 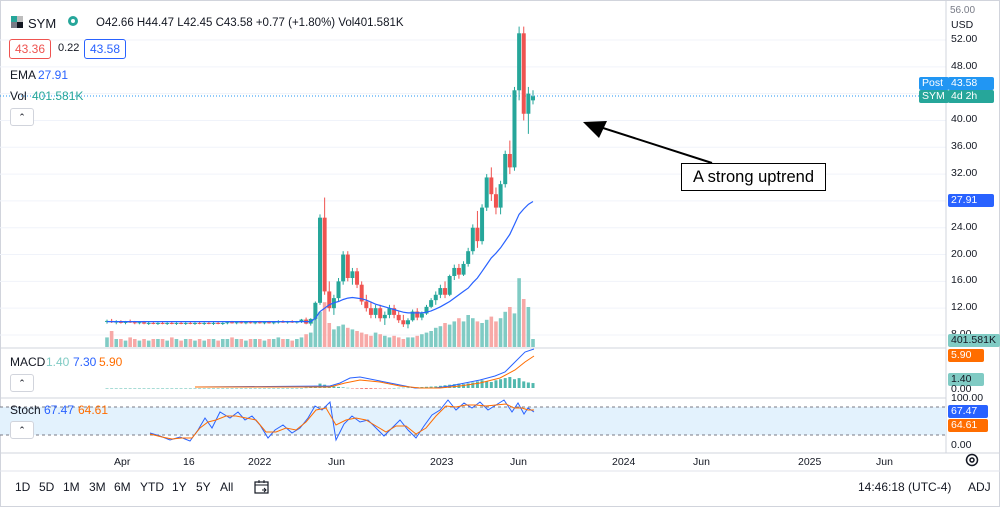 What do you see at coordinates (122, 487) in the screenshot?
I see `range-6m-button: 6M` at bounding box center [122, 487].